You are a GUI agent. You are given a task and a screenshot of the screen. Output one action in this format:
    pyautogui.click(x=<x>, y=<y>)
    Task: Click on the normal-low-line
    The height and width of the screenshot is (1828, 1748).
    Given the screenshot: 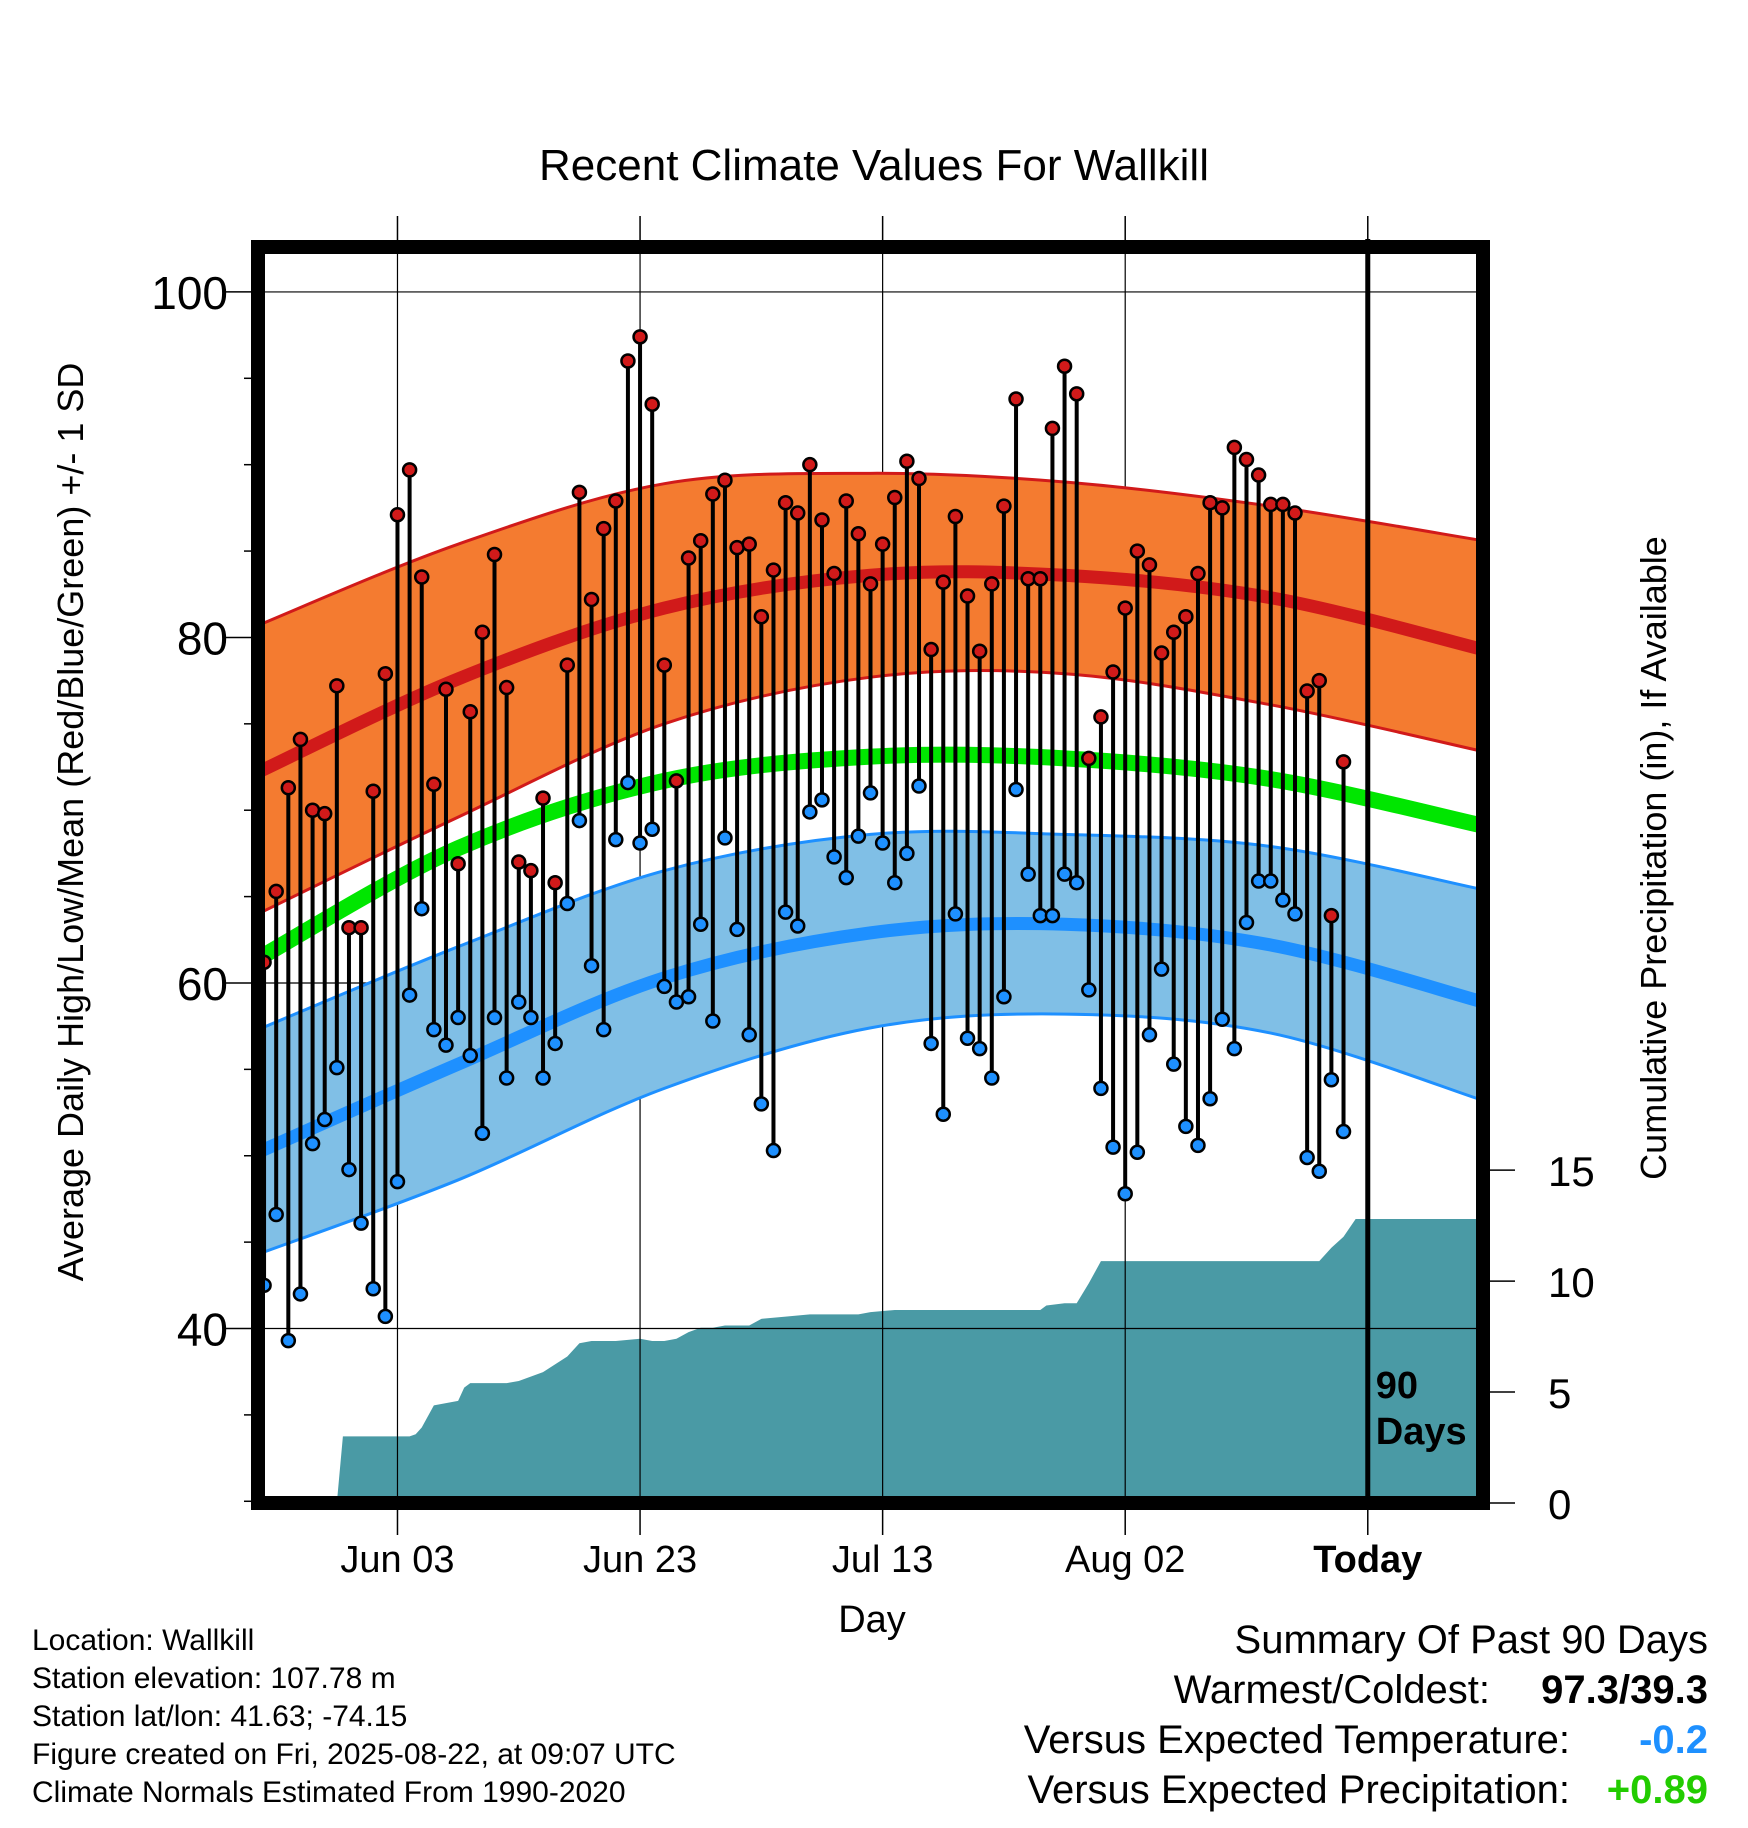 What is the action you would take?
    pyautogui.click(x=870, y=1037)
    